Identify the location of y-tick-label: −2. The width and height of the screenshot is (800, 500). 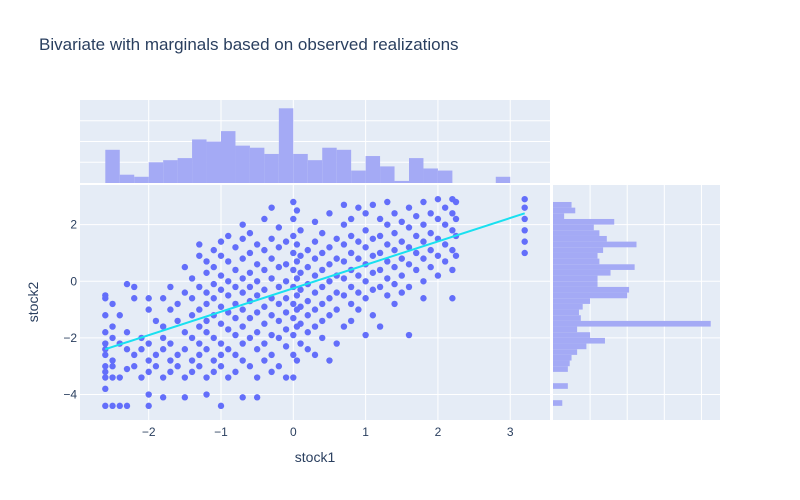
(70, 338).